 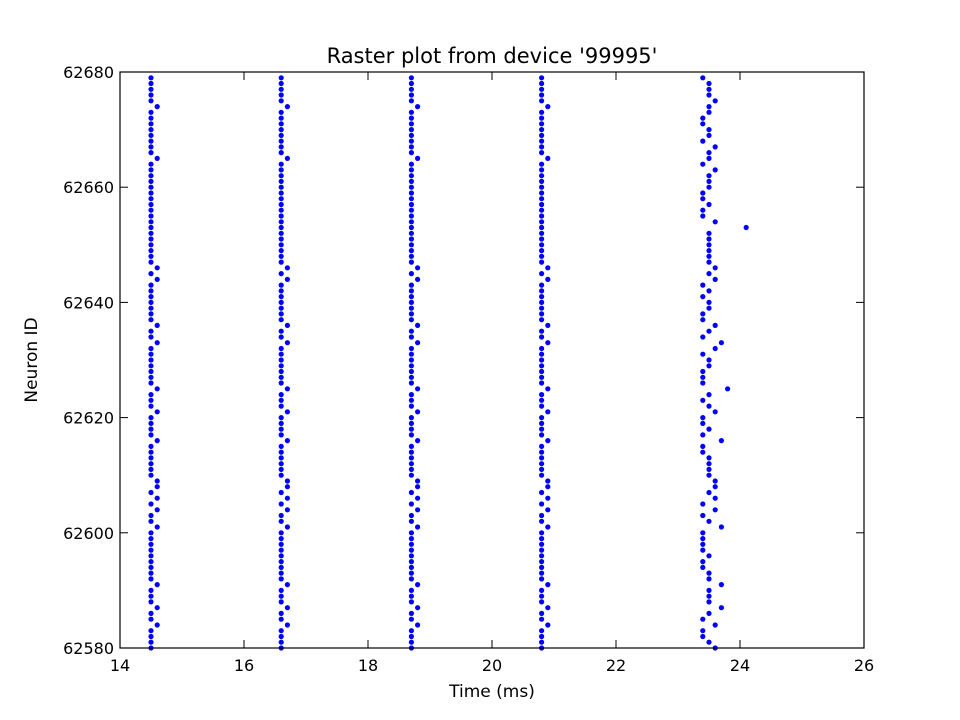 I want to click on x-tick-label: 22, so click(x=616, y=665).